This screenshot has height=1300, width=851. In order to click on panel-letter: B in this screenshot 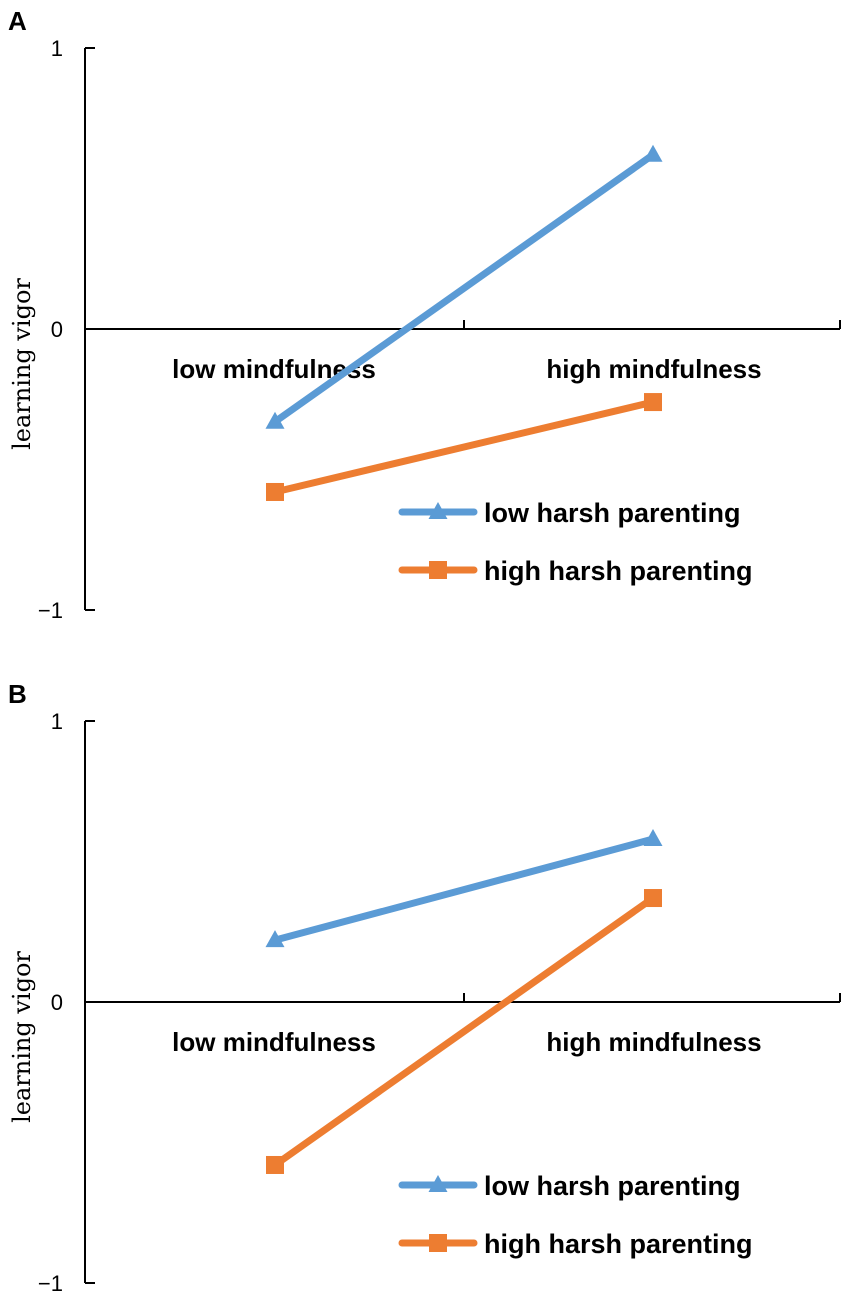, I will do `click(17, 694)`.